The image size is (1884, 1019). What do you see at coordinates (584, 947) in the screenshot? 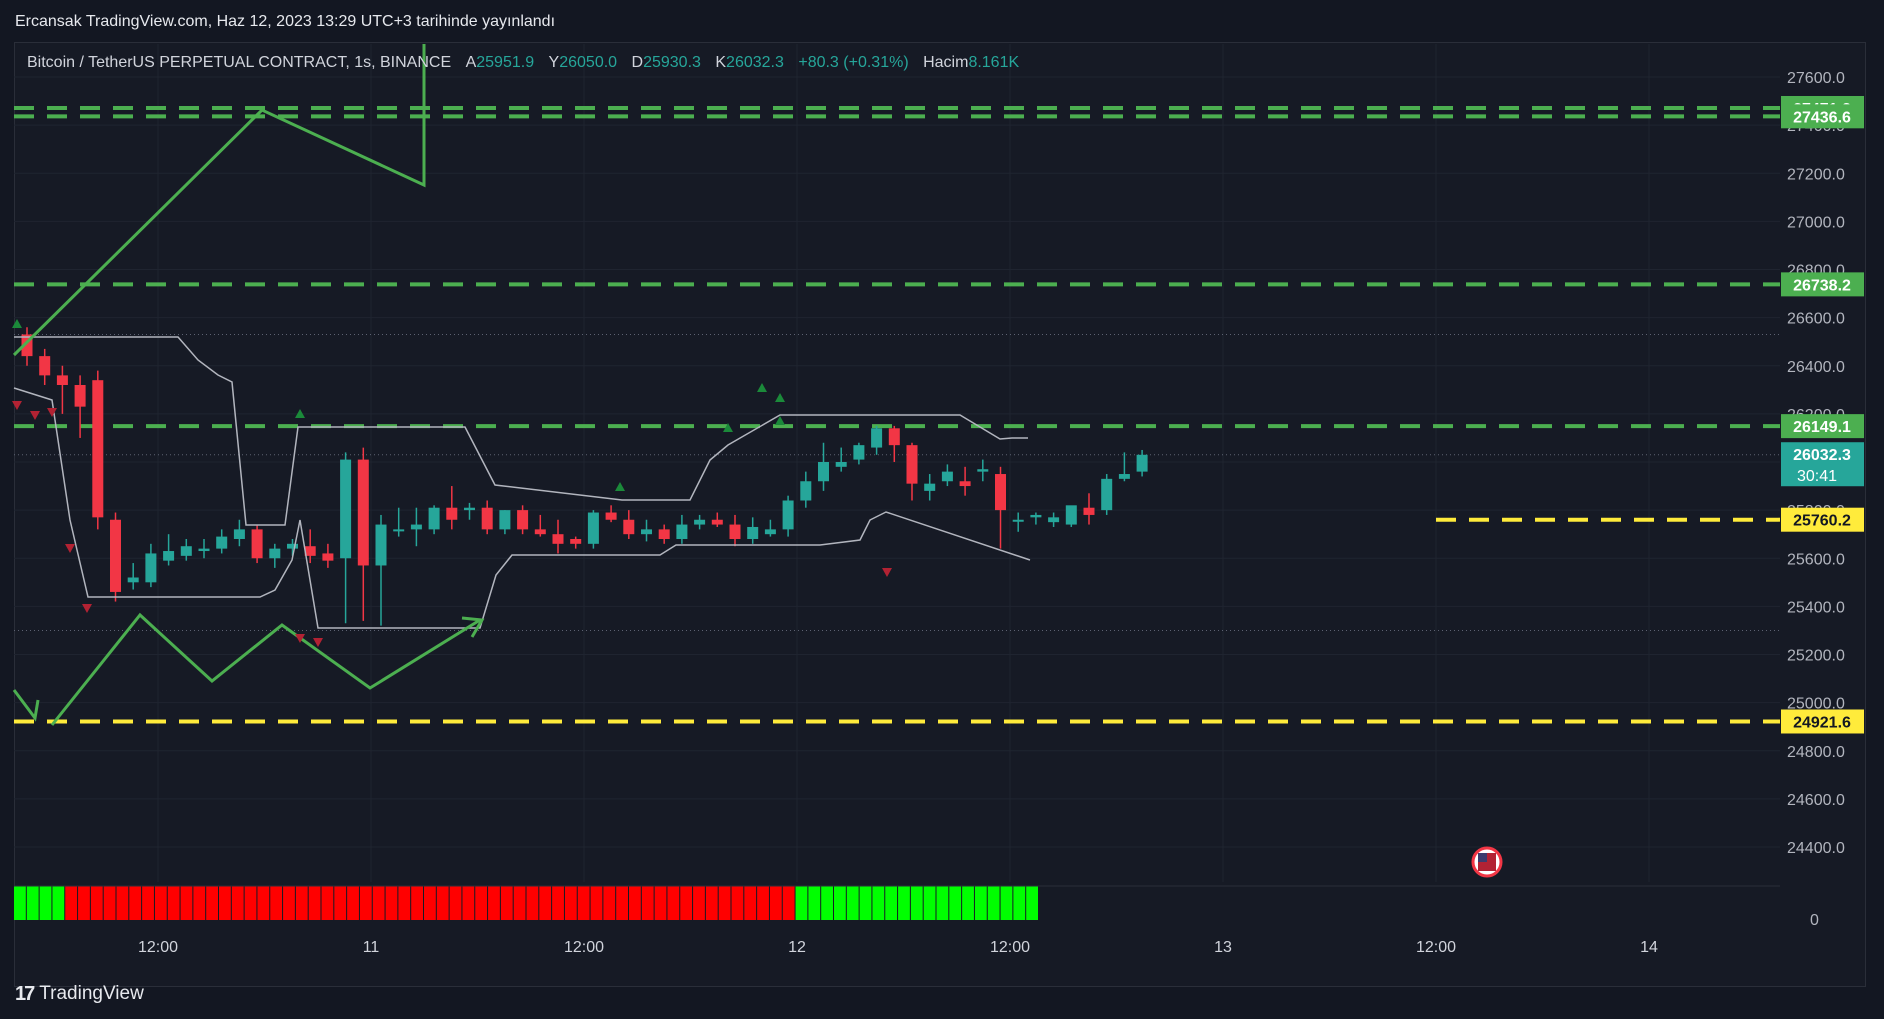
I see `x-axis-tick-label: 12:00` at bounding box center [584, 947].